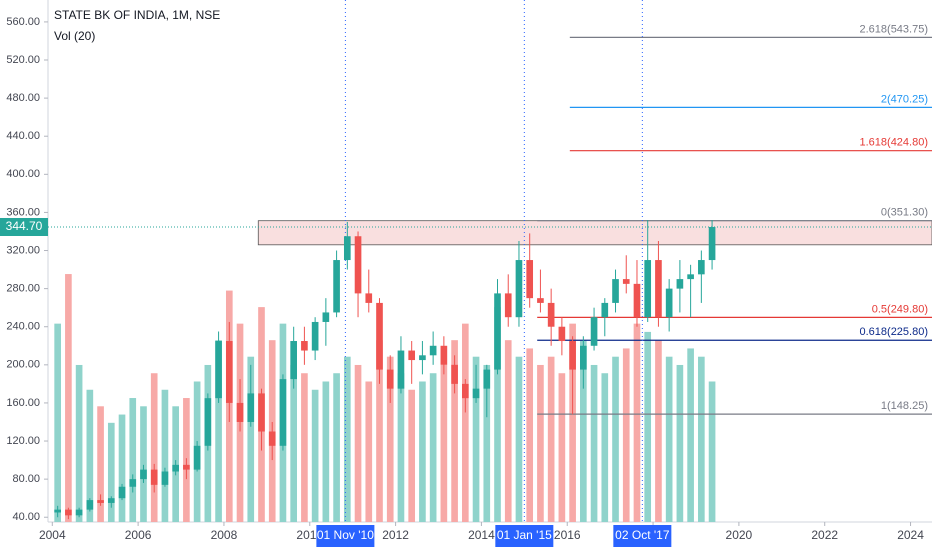 This screenshot has width=932, height=550. What do you see at coordinates (904, 99) in the screenshot?
I see `fib-label: 2(470.25)` at bounding box center [904, 99].